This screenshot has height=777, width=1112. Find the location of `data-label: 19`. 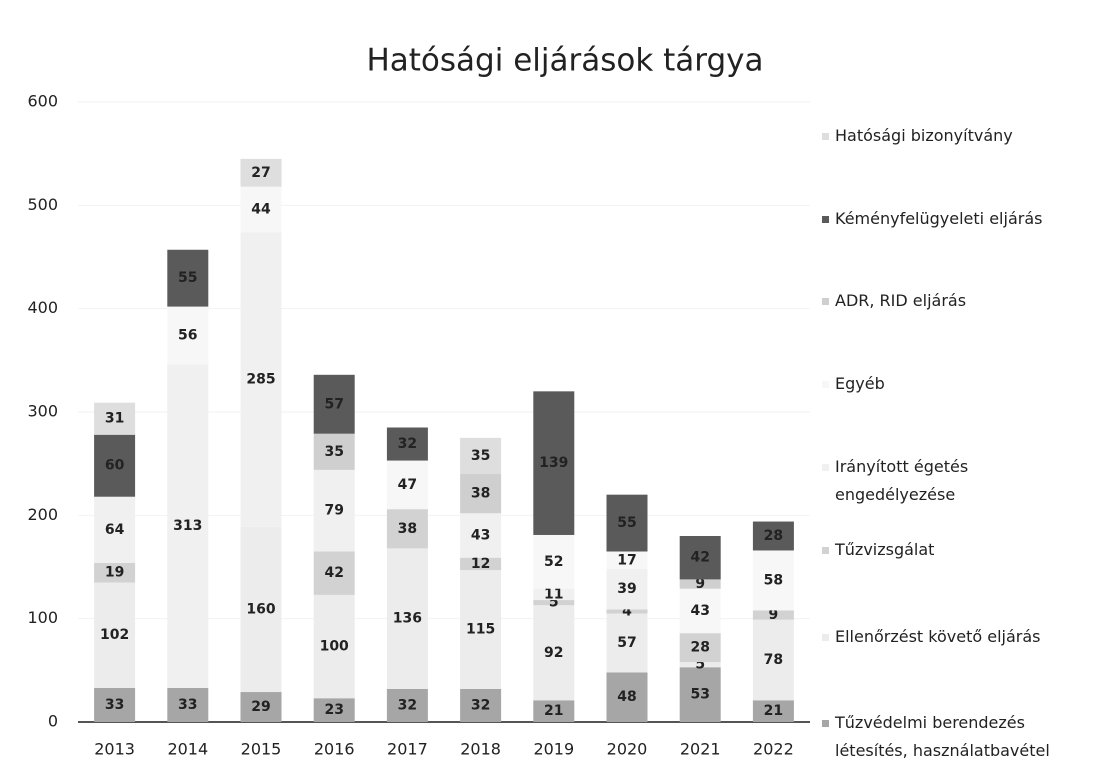

data-label: 19 is located at coordinates (114, 573).